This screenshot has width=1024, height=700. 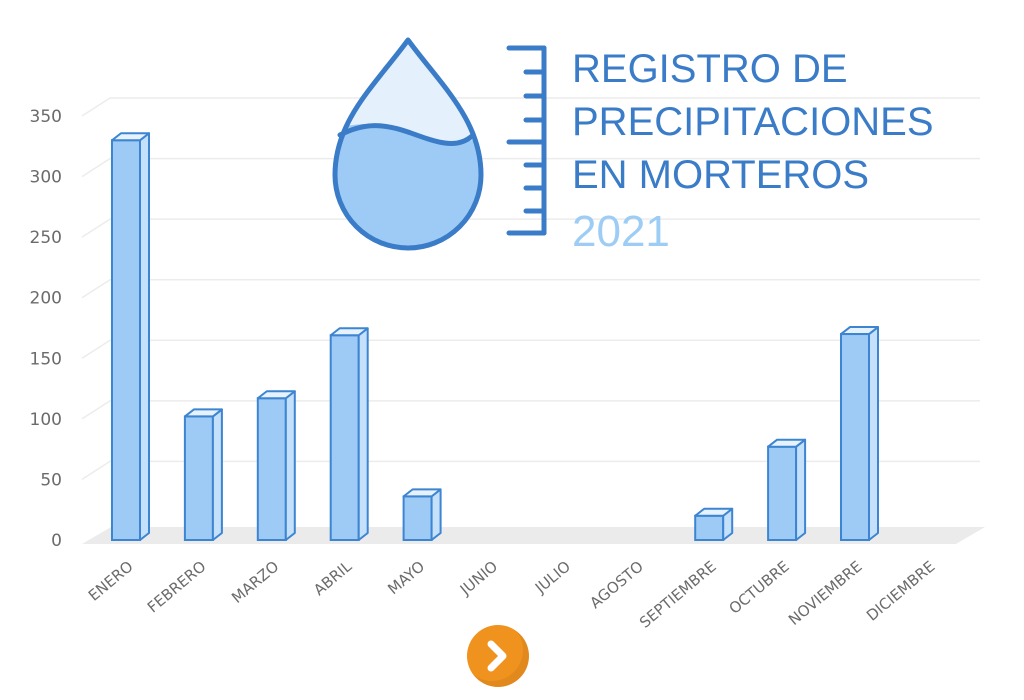 I want to click on bar-septiembre, so click(x=714, y=524).